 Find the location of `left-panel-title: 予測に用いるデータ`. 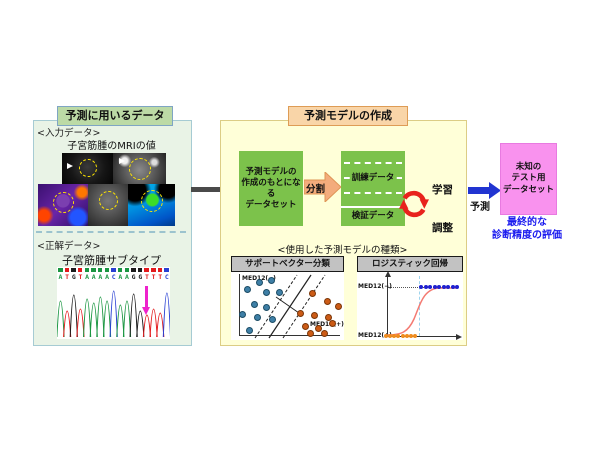

left-panel-title: 予測に用いるデータ is located at coordinates (115, 116).